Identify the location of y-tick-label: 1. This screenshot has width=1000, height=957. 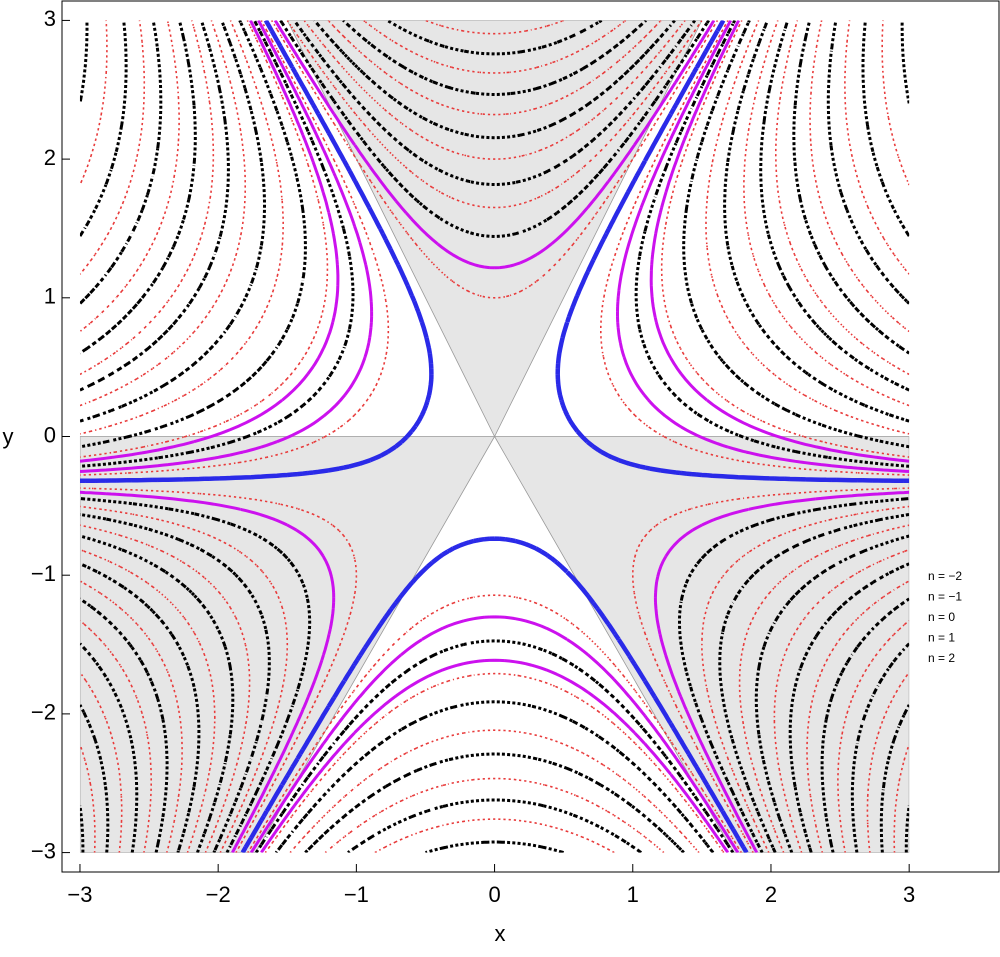
(50, 296).